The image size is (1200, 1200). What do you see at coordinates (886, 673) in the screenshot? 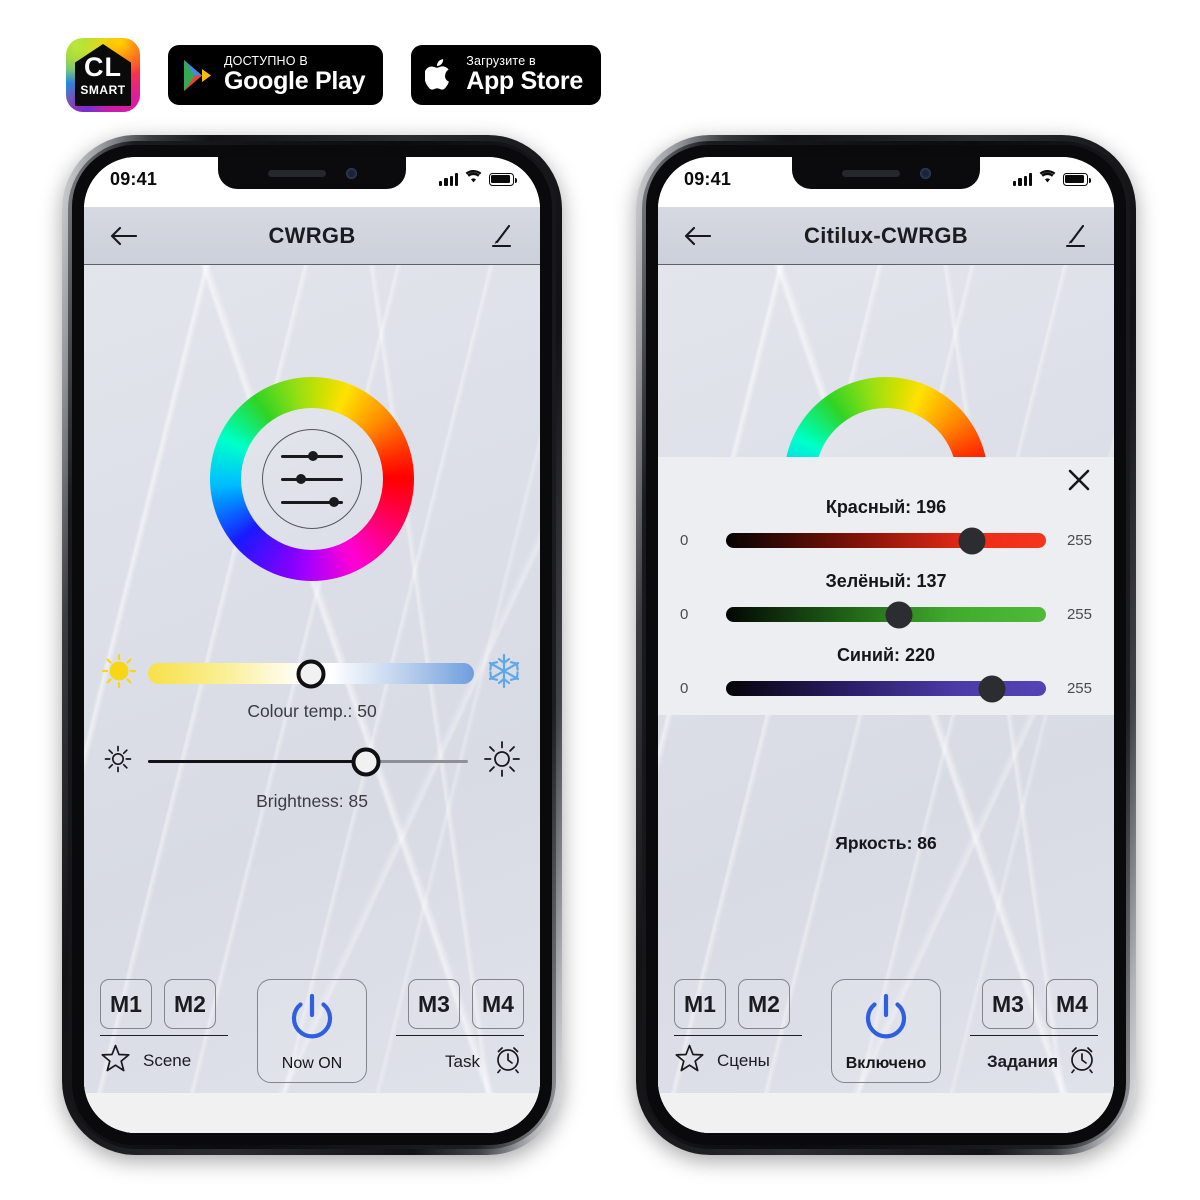
I see `blue-slider-group: Синий: 220 0 255` at bounding box center [886, 673].